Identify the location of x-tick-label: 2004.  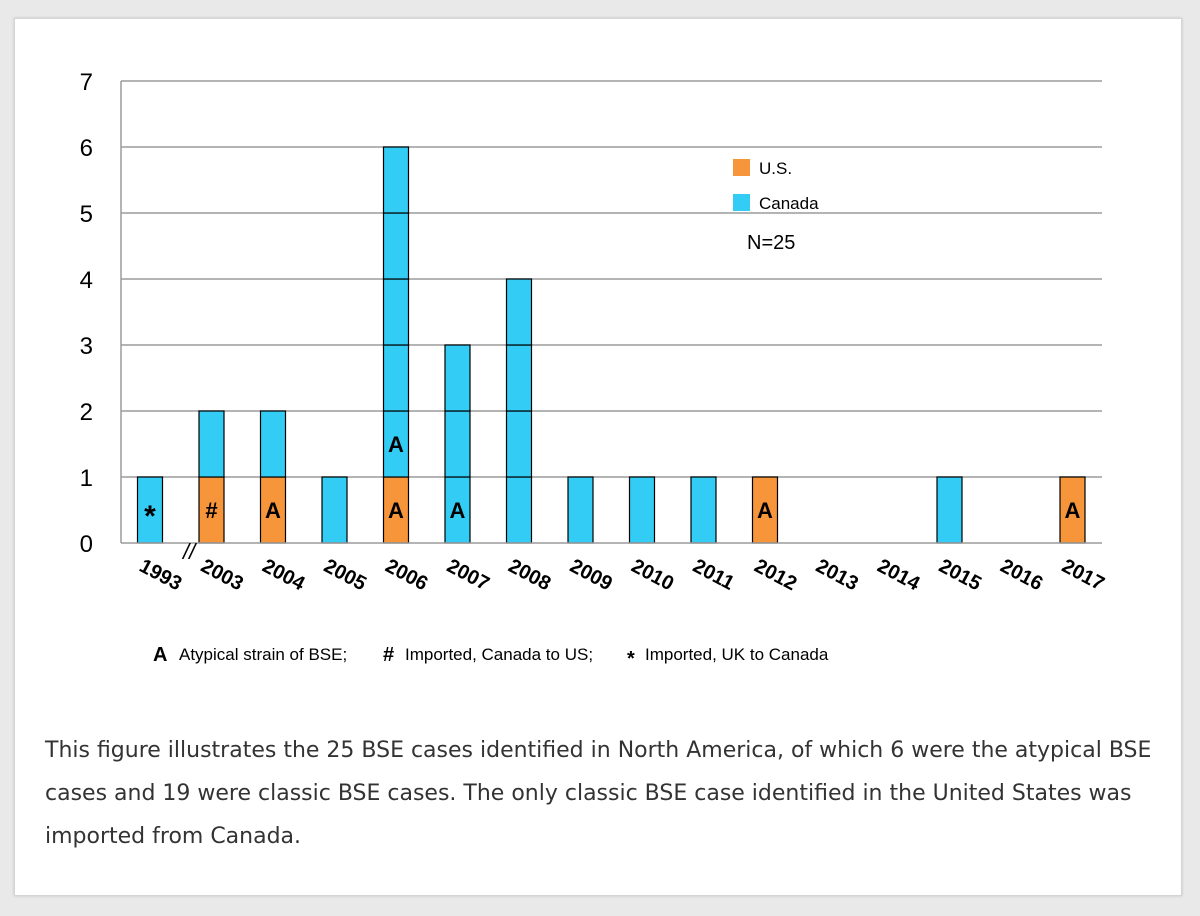
(284, 575).